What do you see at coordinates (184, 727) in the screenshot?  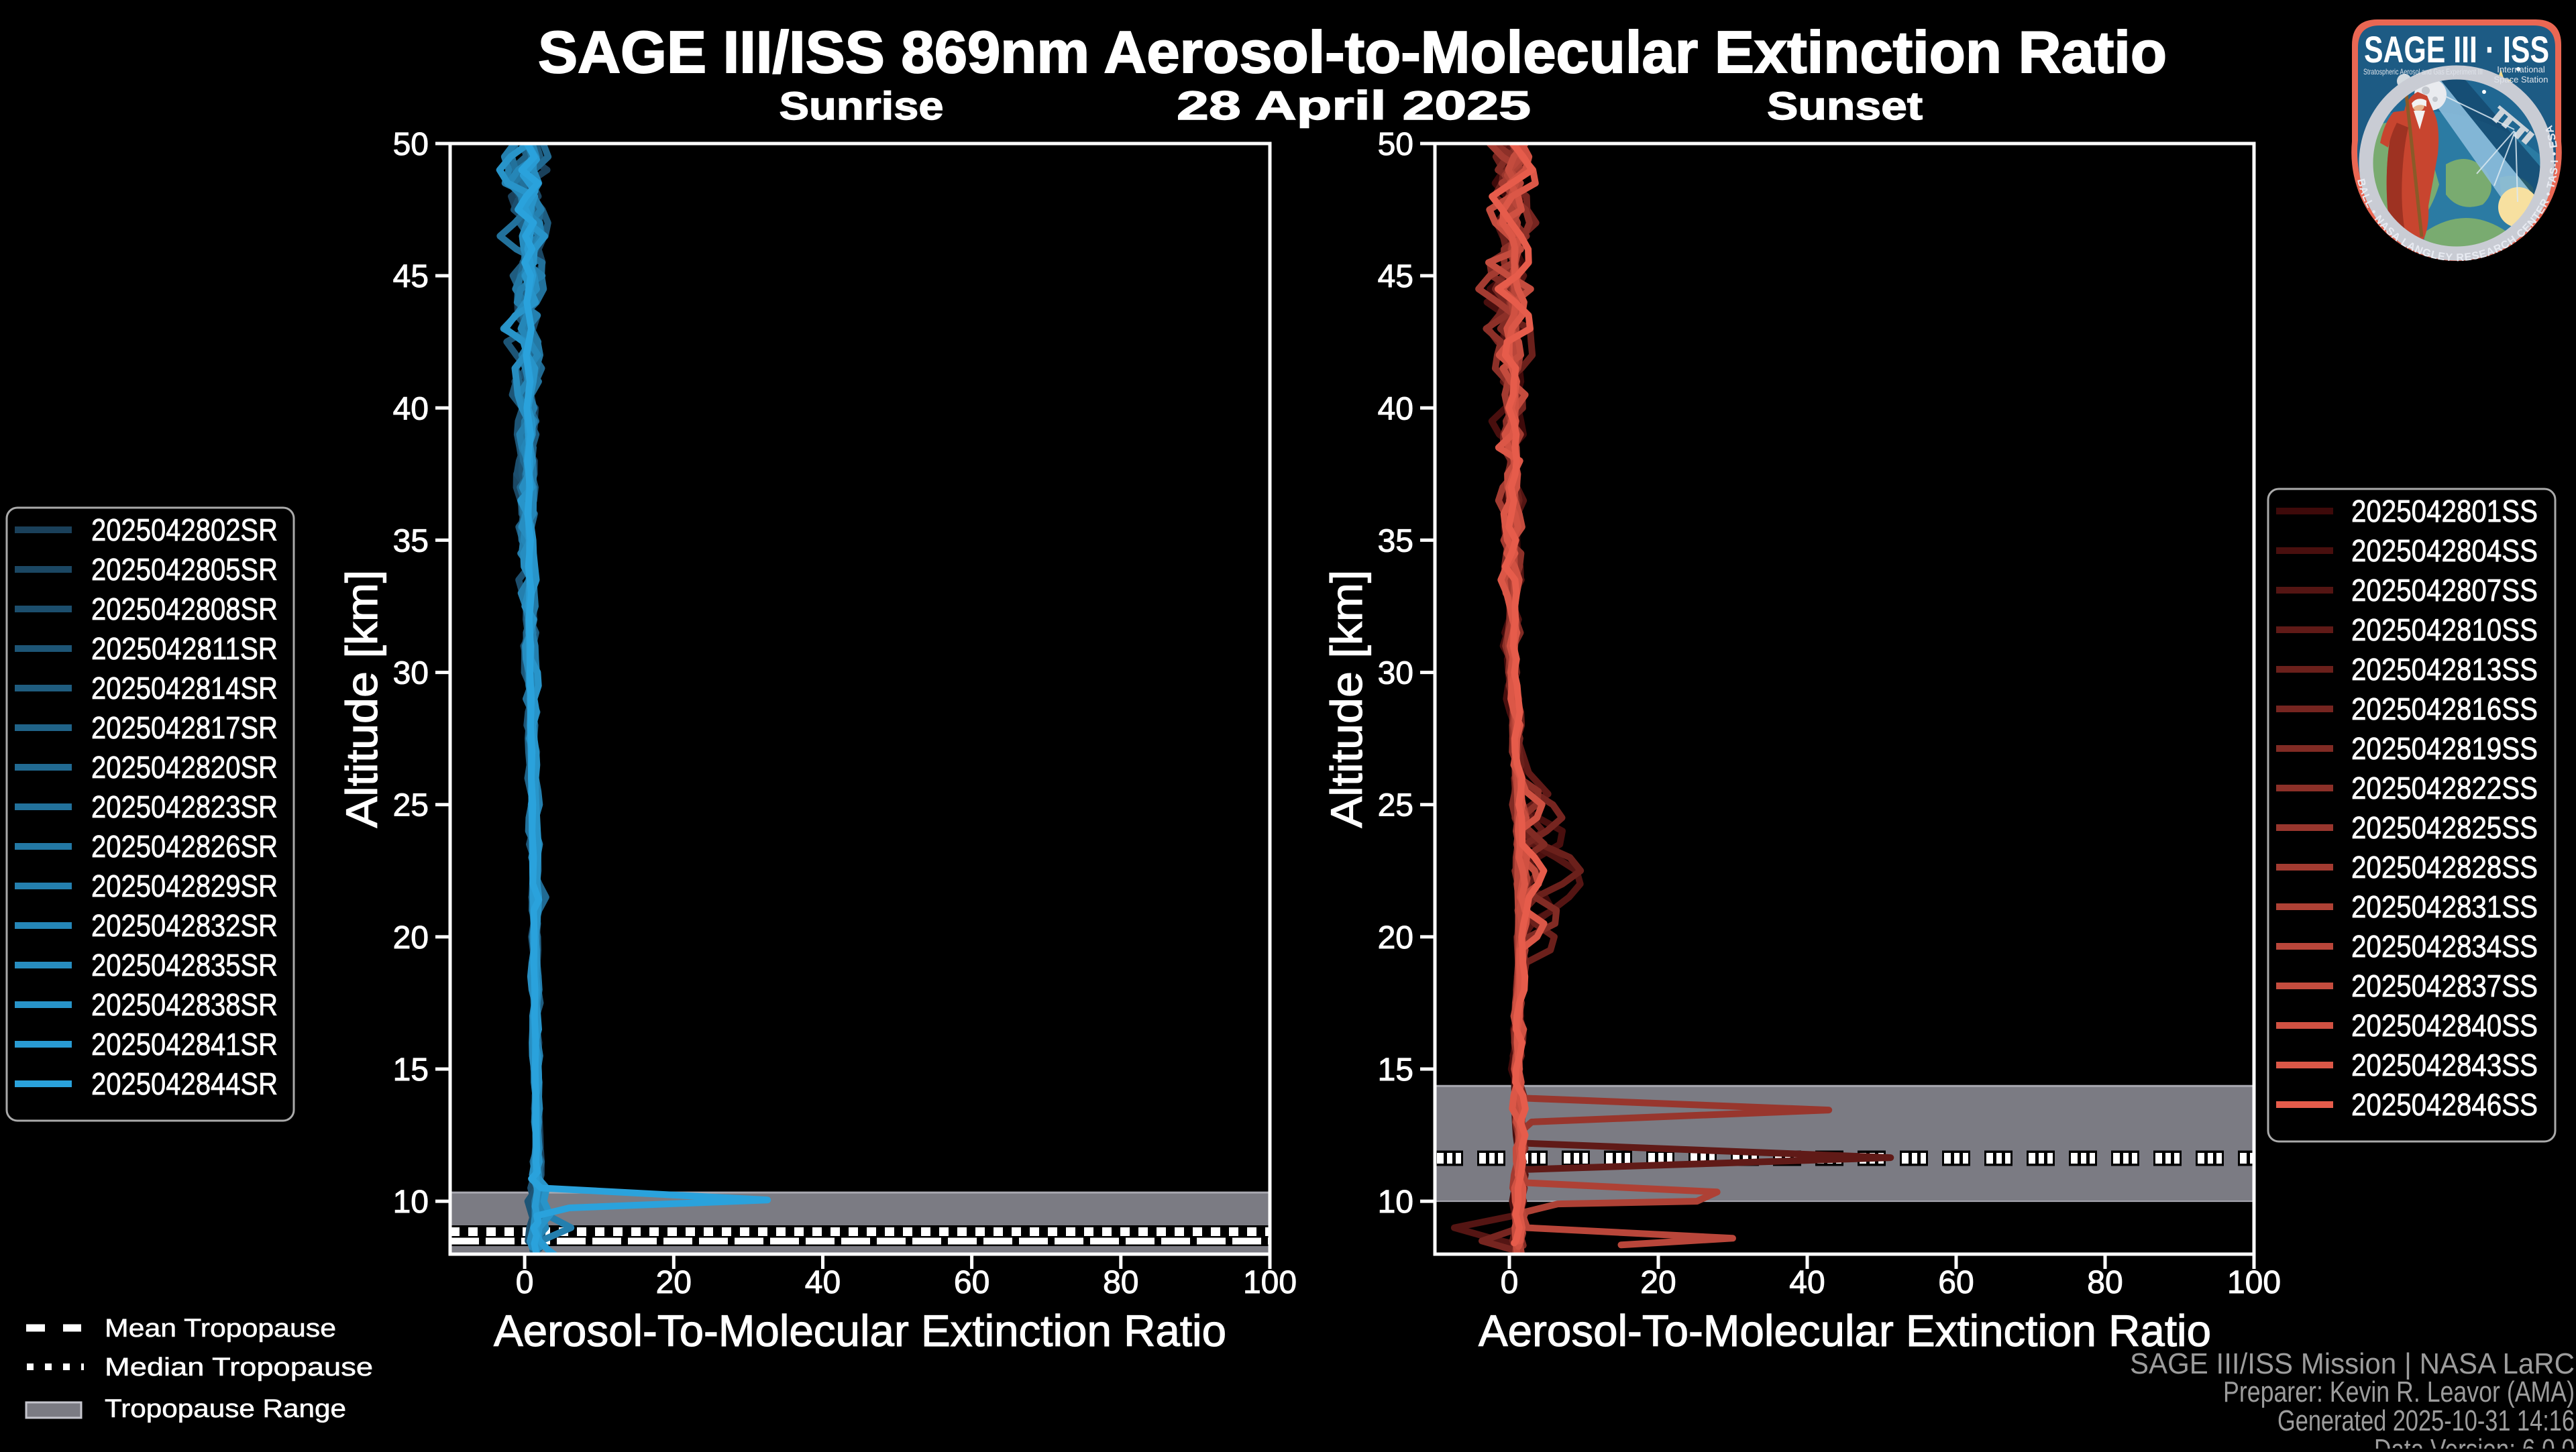 I see `svg-text: 2025042817SR` at bounding box center [184, 727].